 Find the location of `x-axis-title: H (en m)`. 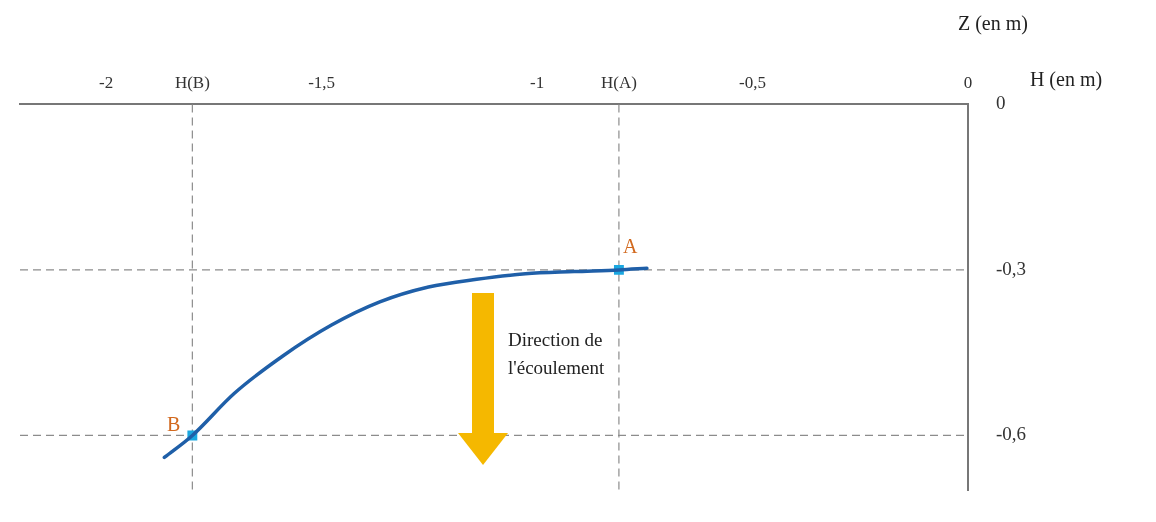

x-axis-title: H (en m) is located at coordinates (1066, 79).